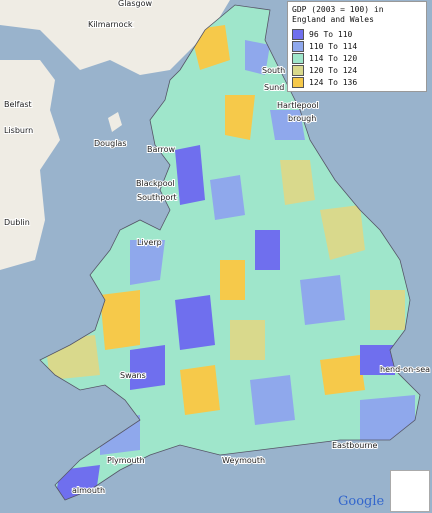  I want to click on place-label: Swans, so click(133, 375).